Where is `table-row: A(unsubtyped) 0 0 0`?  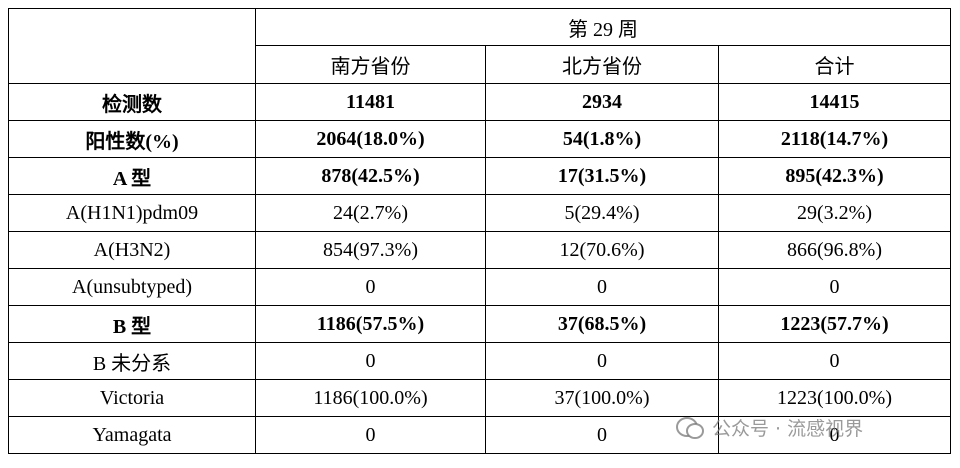 table-row: A(unsubtyped) 0 0 0 is located at coordinates (480, 287).